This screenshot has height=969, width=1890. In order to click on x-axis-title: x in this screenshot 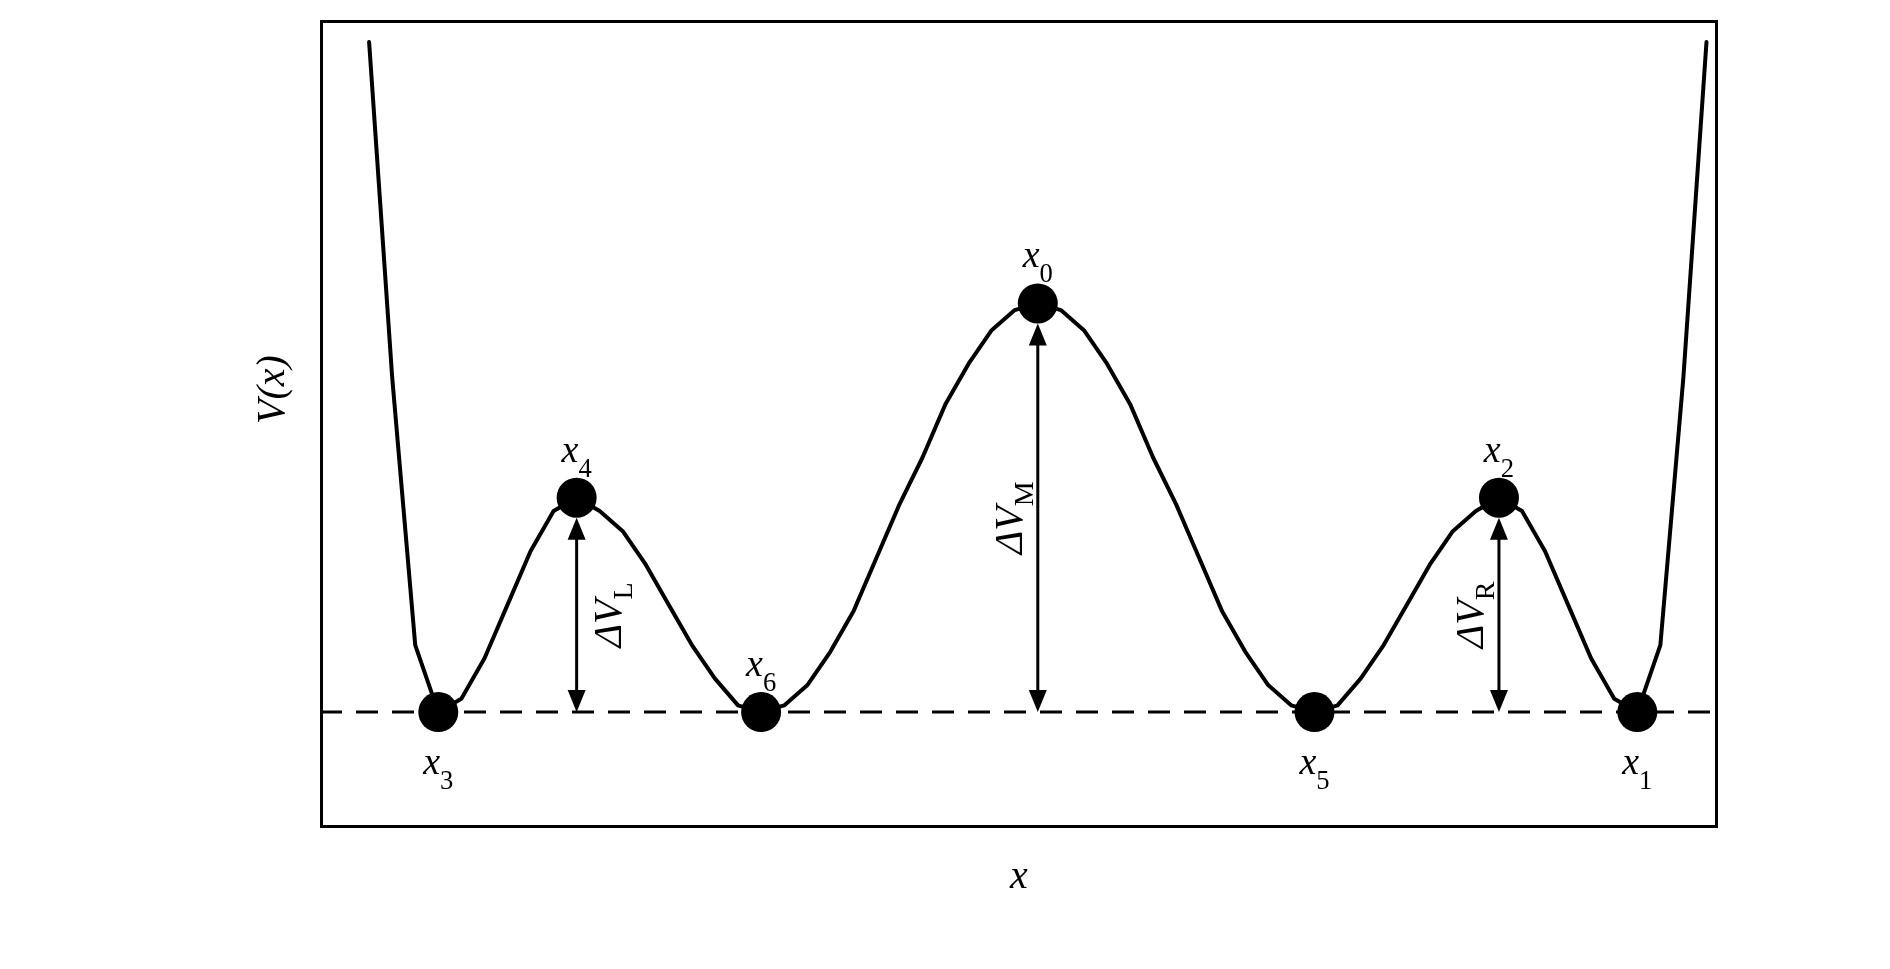, I will do `click(1019, 874)`.